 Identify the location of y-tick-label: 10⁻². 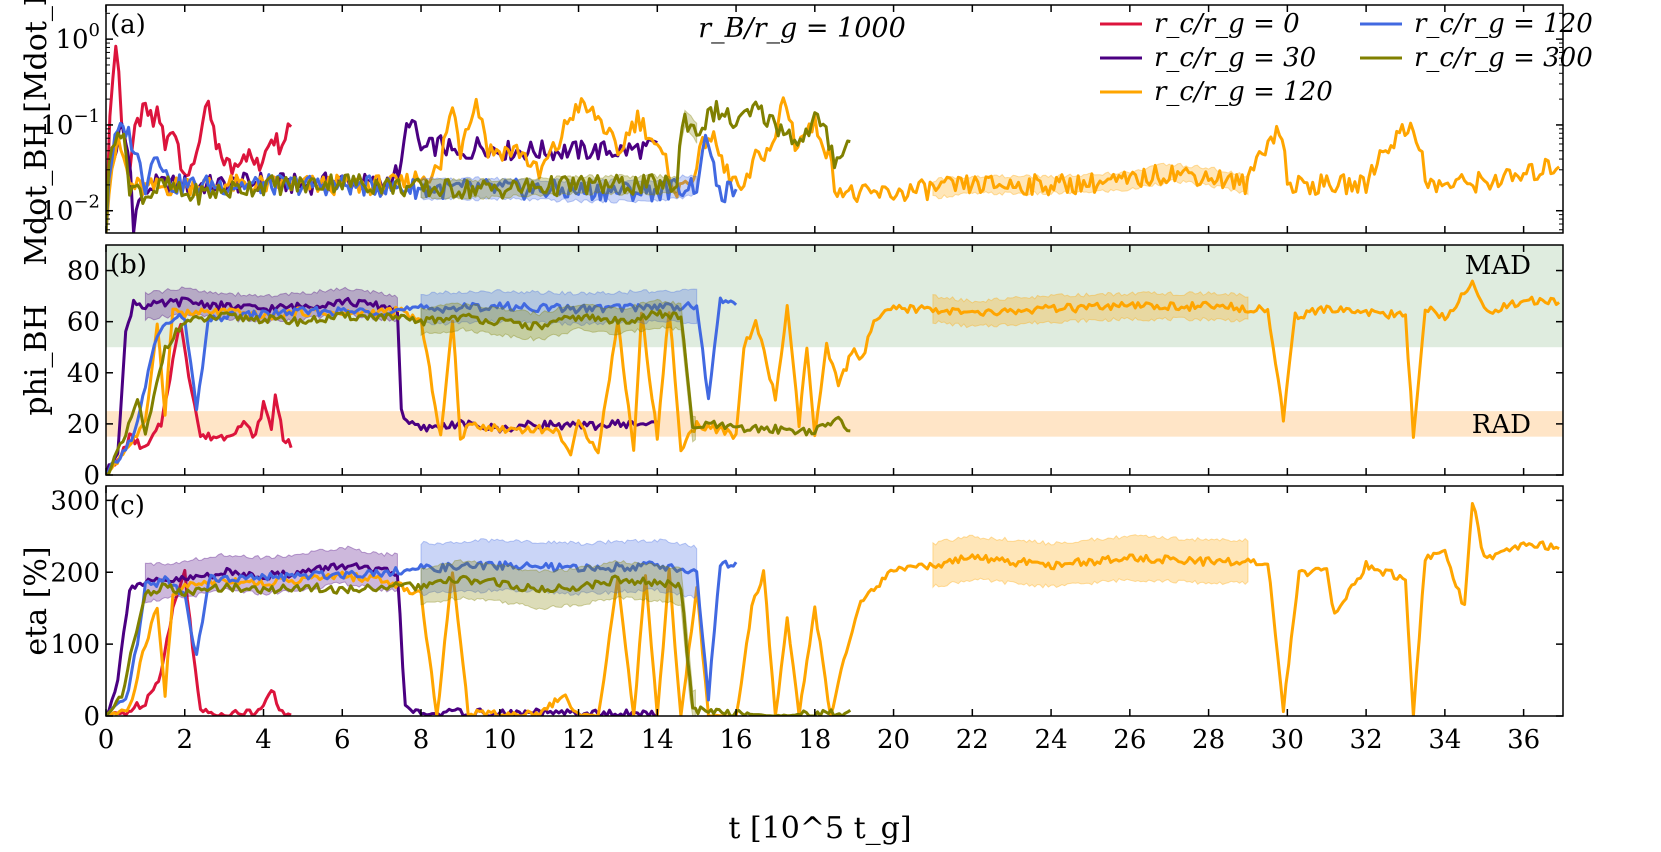
(70, 209).